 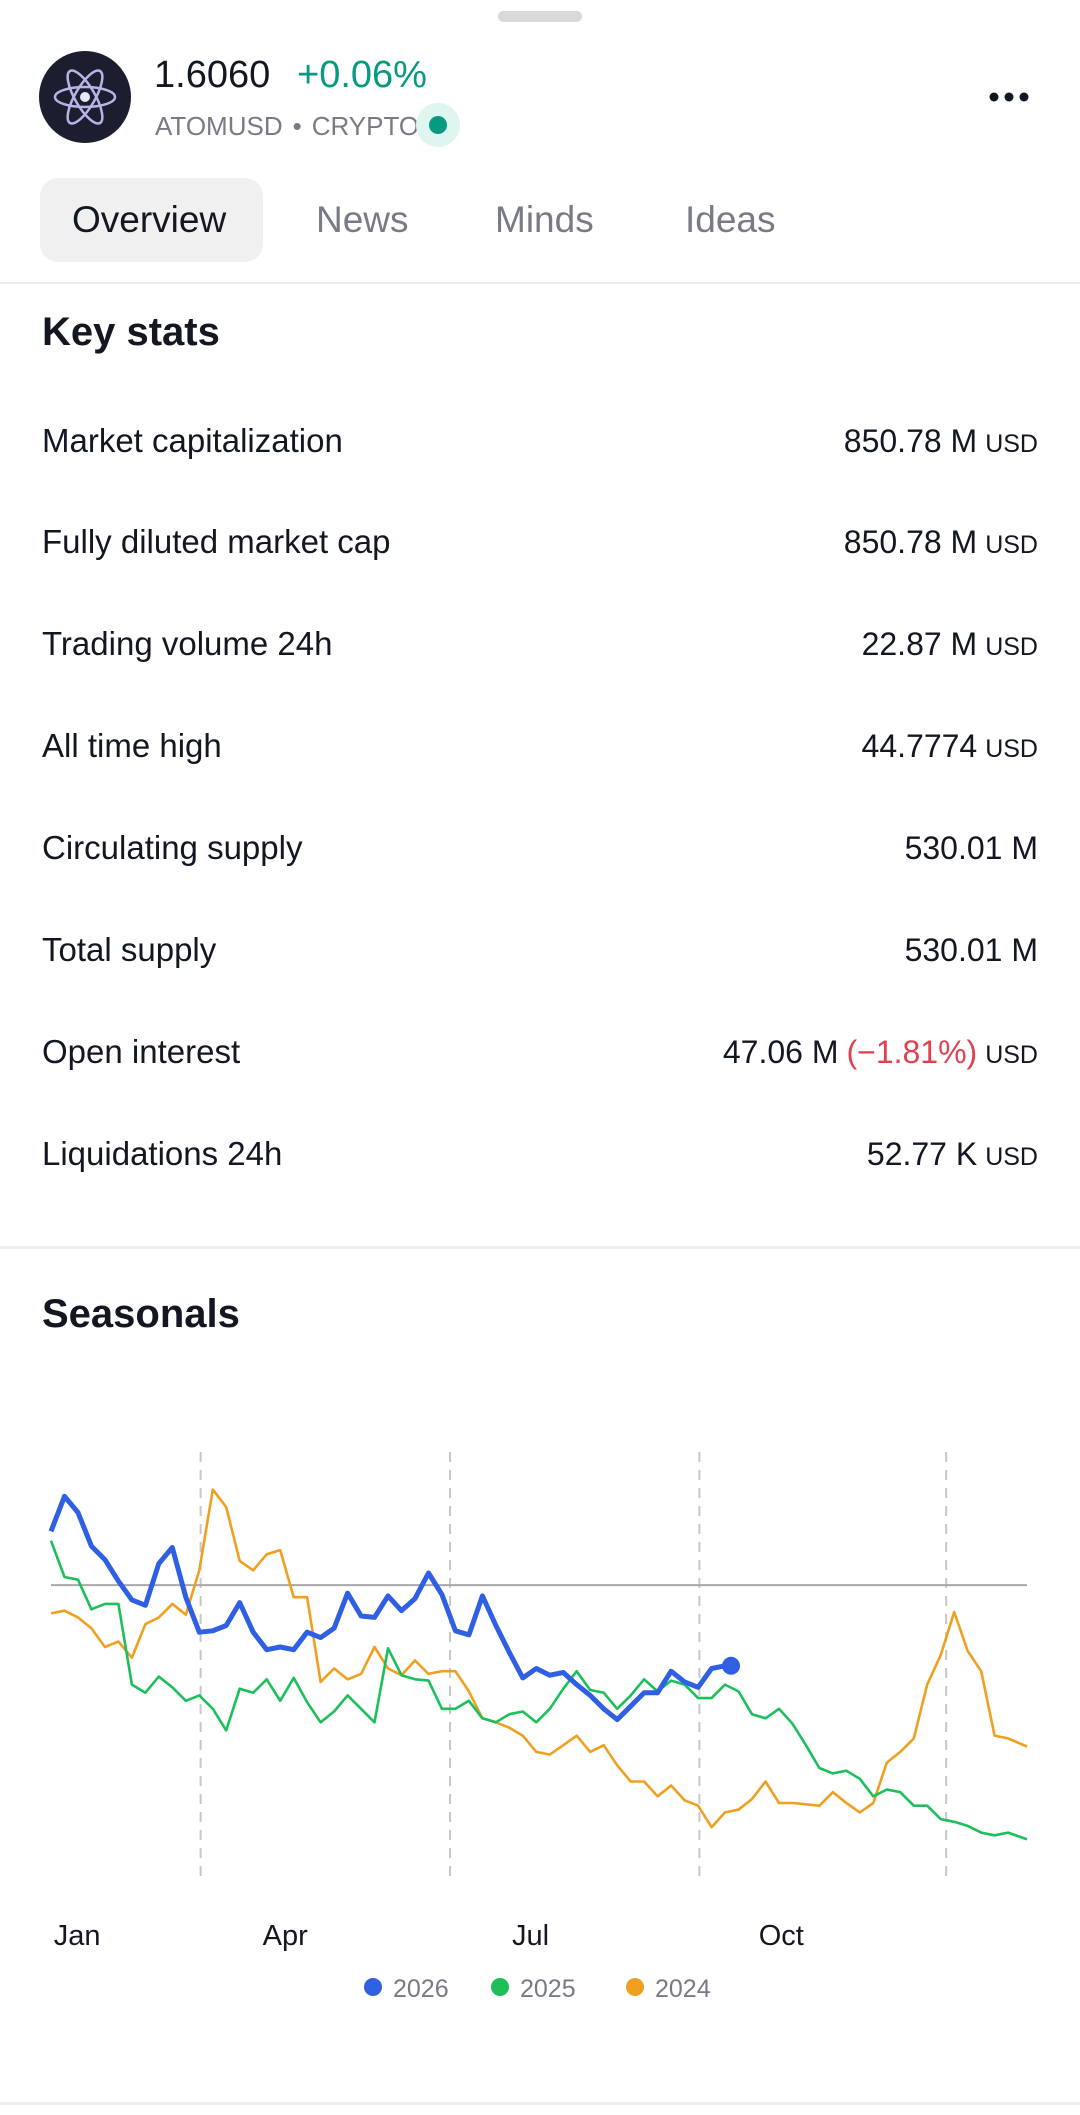 I want to click on stat-row: Fully diluted market cap 850.78 M USD, so click(x=540, y=542).